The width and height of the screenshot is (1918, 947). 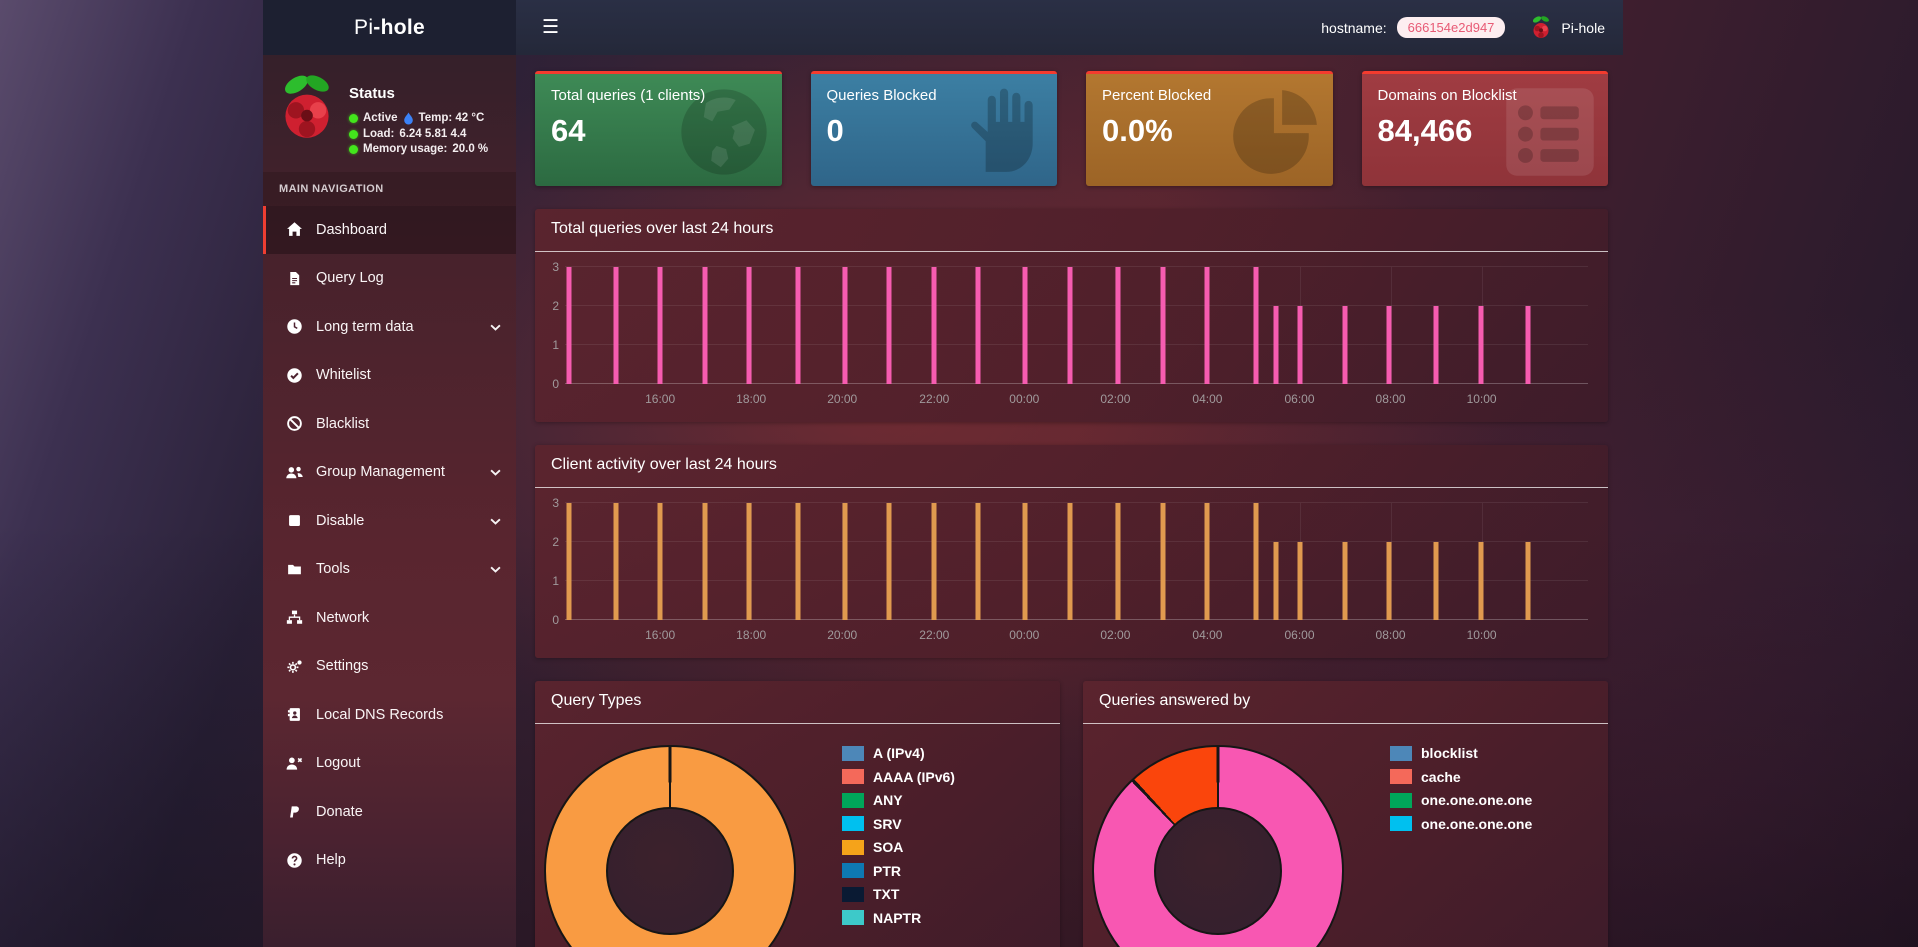 I want to click on check-circle-icon, so click(x=294, y=375).